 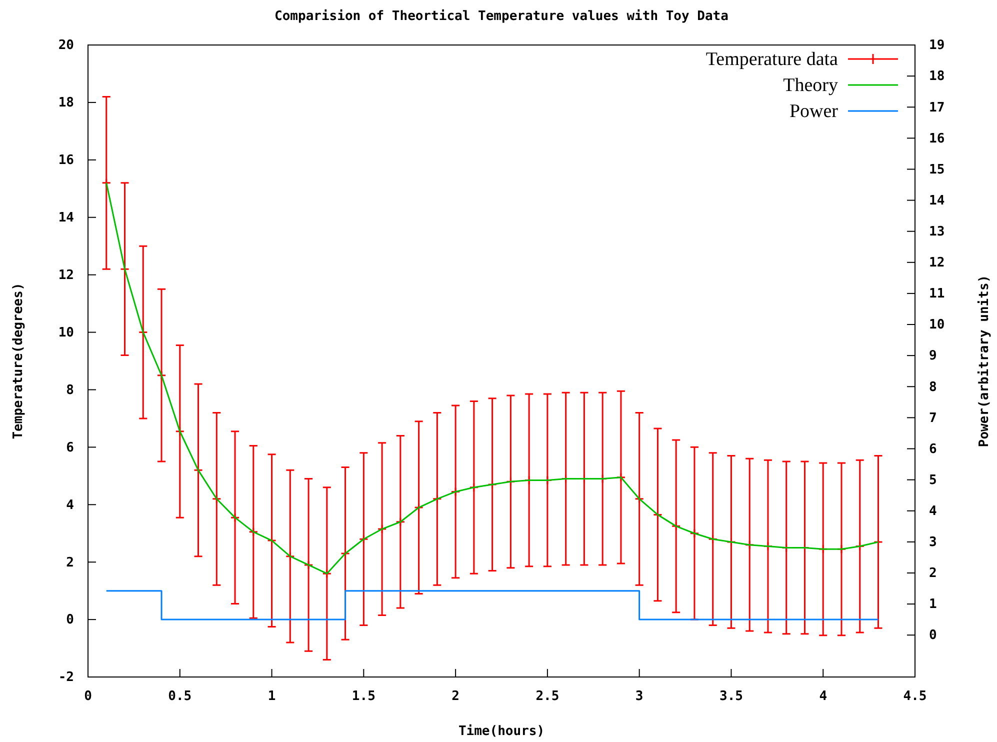 What do you see at coordinates (501, 16) in the screenshot?
I see `chart-title: Comparision of Theortical Temperature values with Toy Data` at bounding box center [501, 16].